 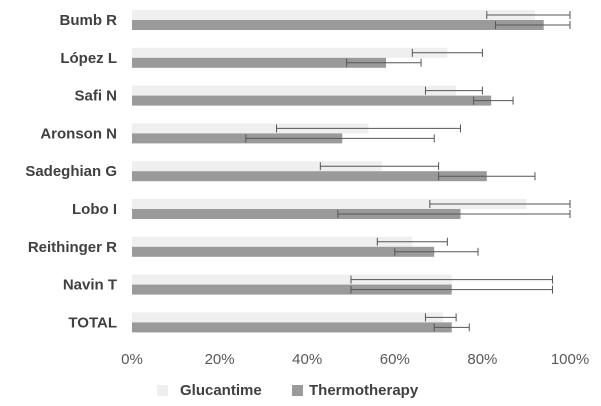 What do you see at coordinates (493, 100) in the screenshot?
I see `error-bar-thermotherapy-safi-n` at bounding box center [493, 100].